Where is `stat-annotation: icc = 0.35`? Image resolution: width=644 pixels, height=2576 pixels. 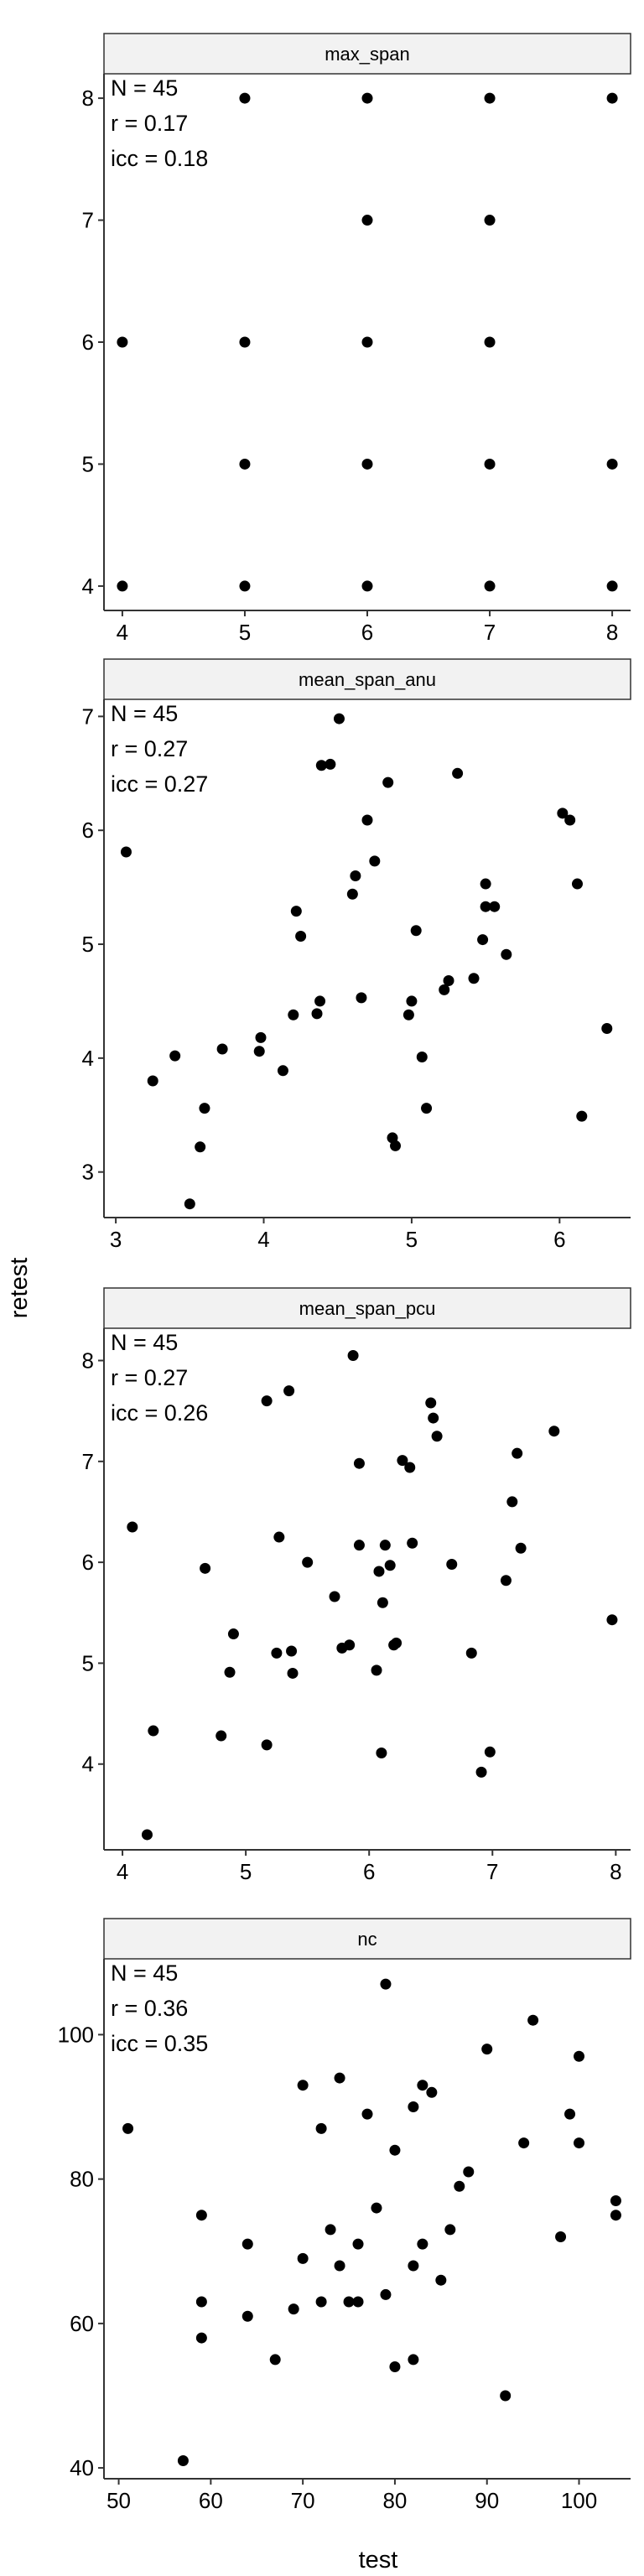 stat-annotation: icc = 0.35 is located at coordinates (159, 2043).